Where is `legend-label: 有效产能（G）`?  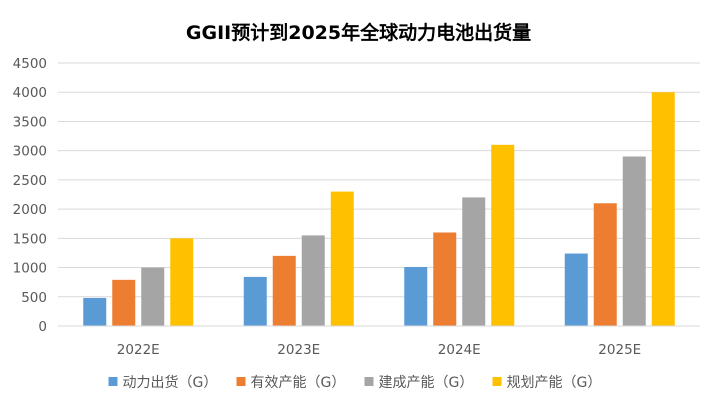
legend-label: 有效产能（G） is located at coordinates (298, 383).